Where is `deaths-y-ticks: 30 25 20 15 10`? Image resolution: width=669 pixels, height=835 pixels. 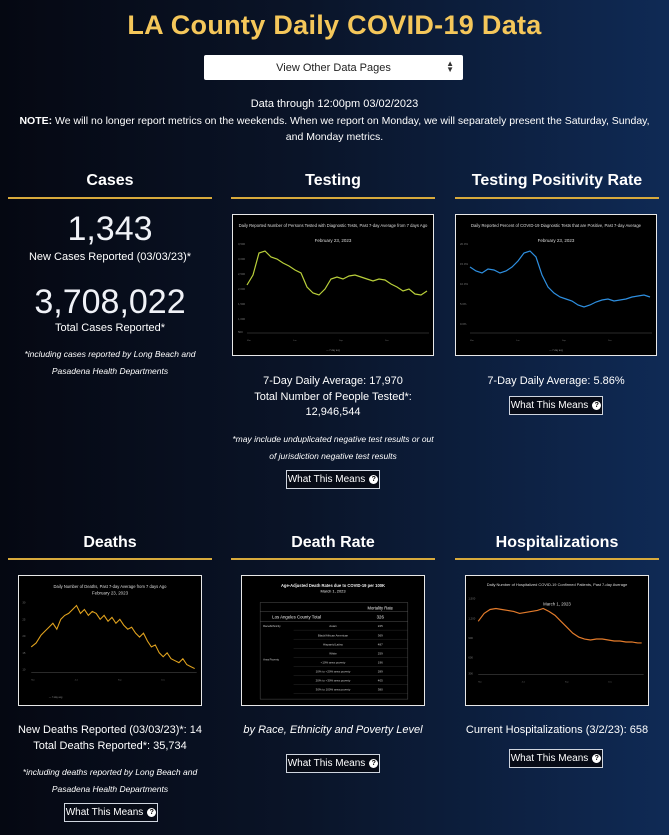 deaths-y-ticks: 30 25 20 15 10 is located at coordinates (24, 636).